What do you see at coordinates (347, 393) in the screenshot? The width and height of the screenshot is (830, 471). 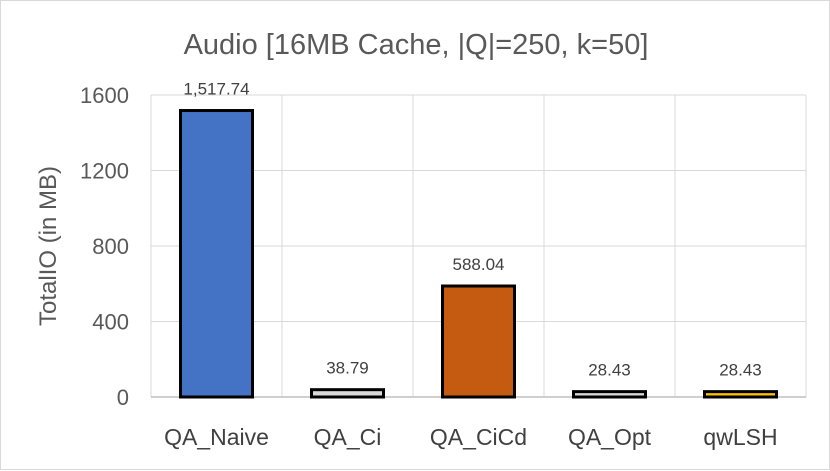 I see `bar-qa-ci` at bounding box center [347, 393].